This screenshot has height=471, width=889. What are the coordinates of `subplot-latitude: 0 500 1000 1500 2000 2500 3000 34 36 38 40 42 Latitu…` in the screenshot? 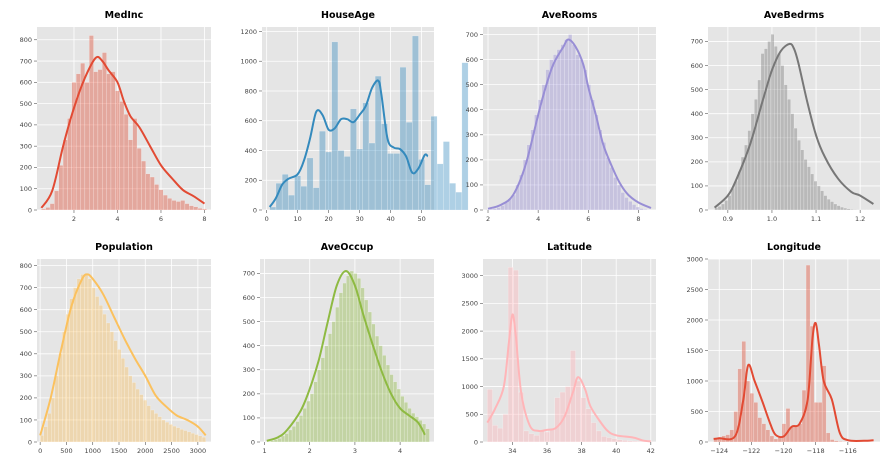 It's located at (558, 348).